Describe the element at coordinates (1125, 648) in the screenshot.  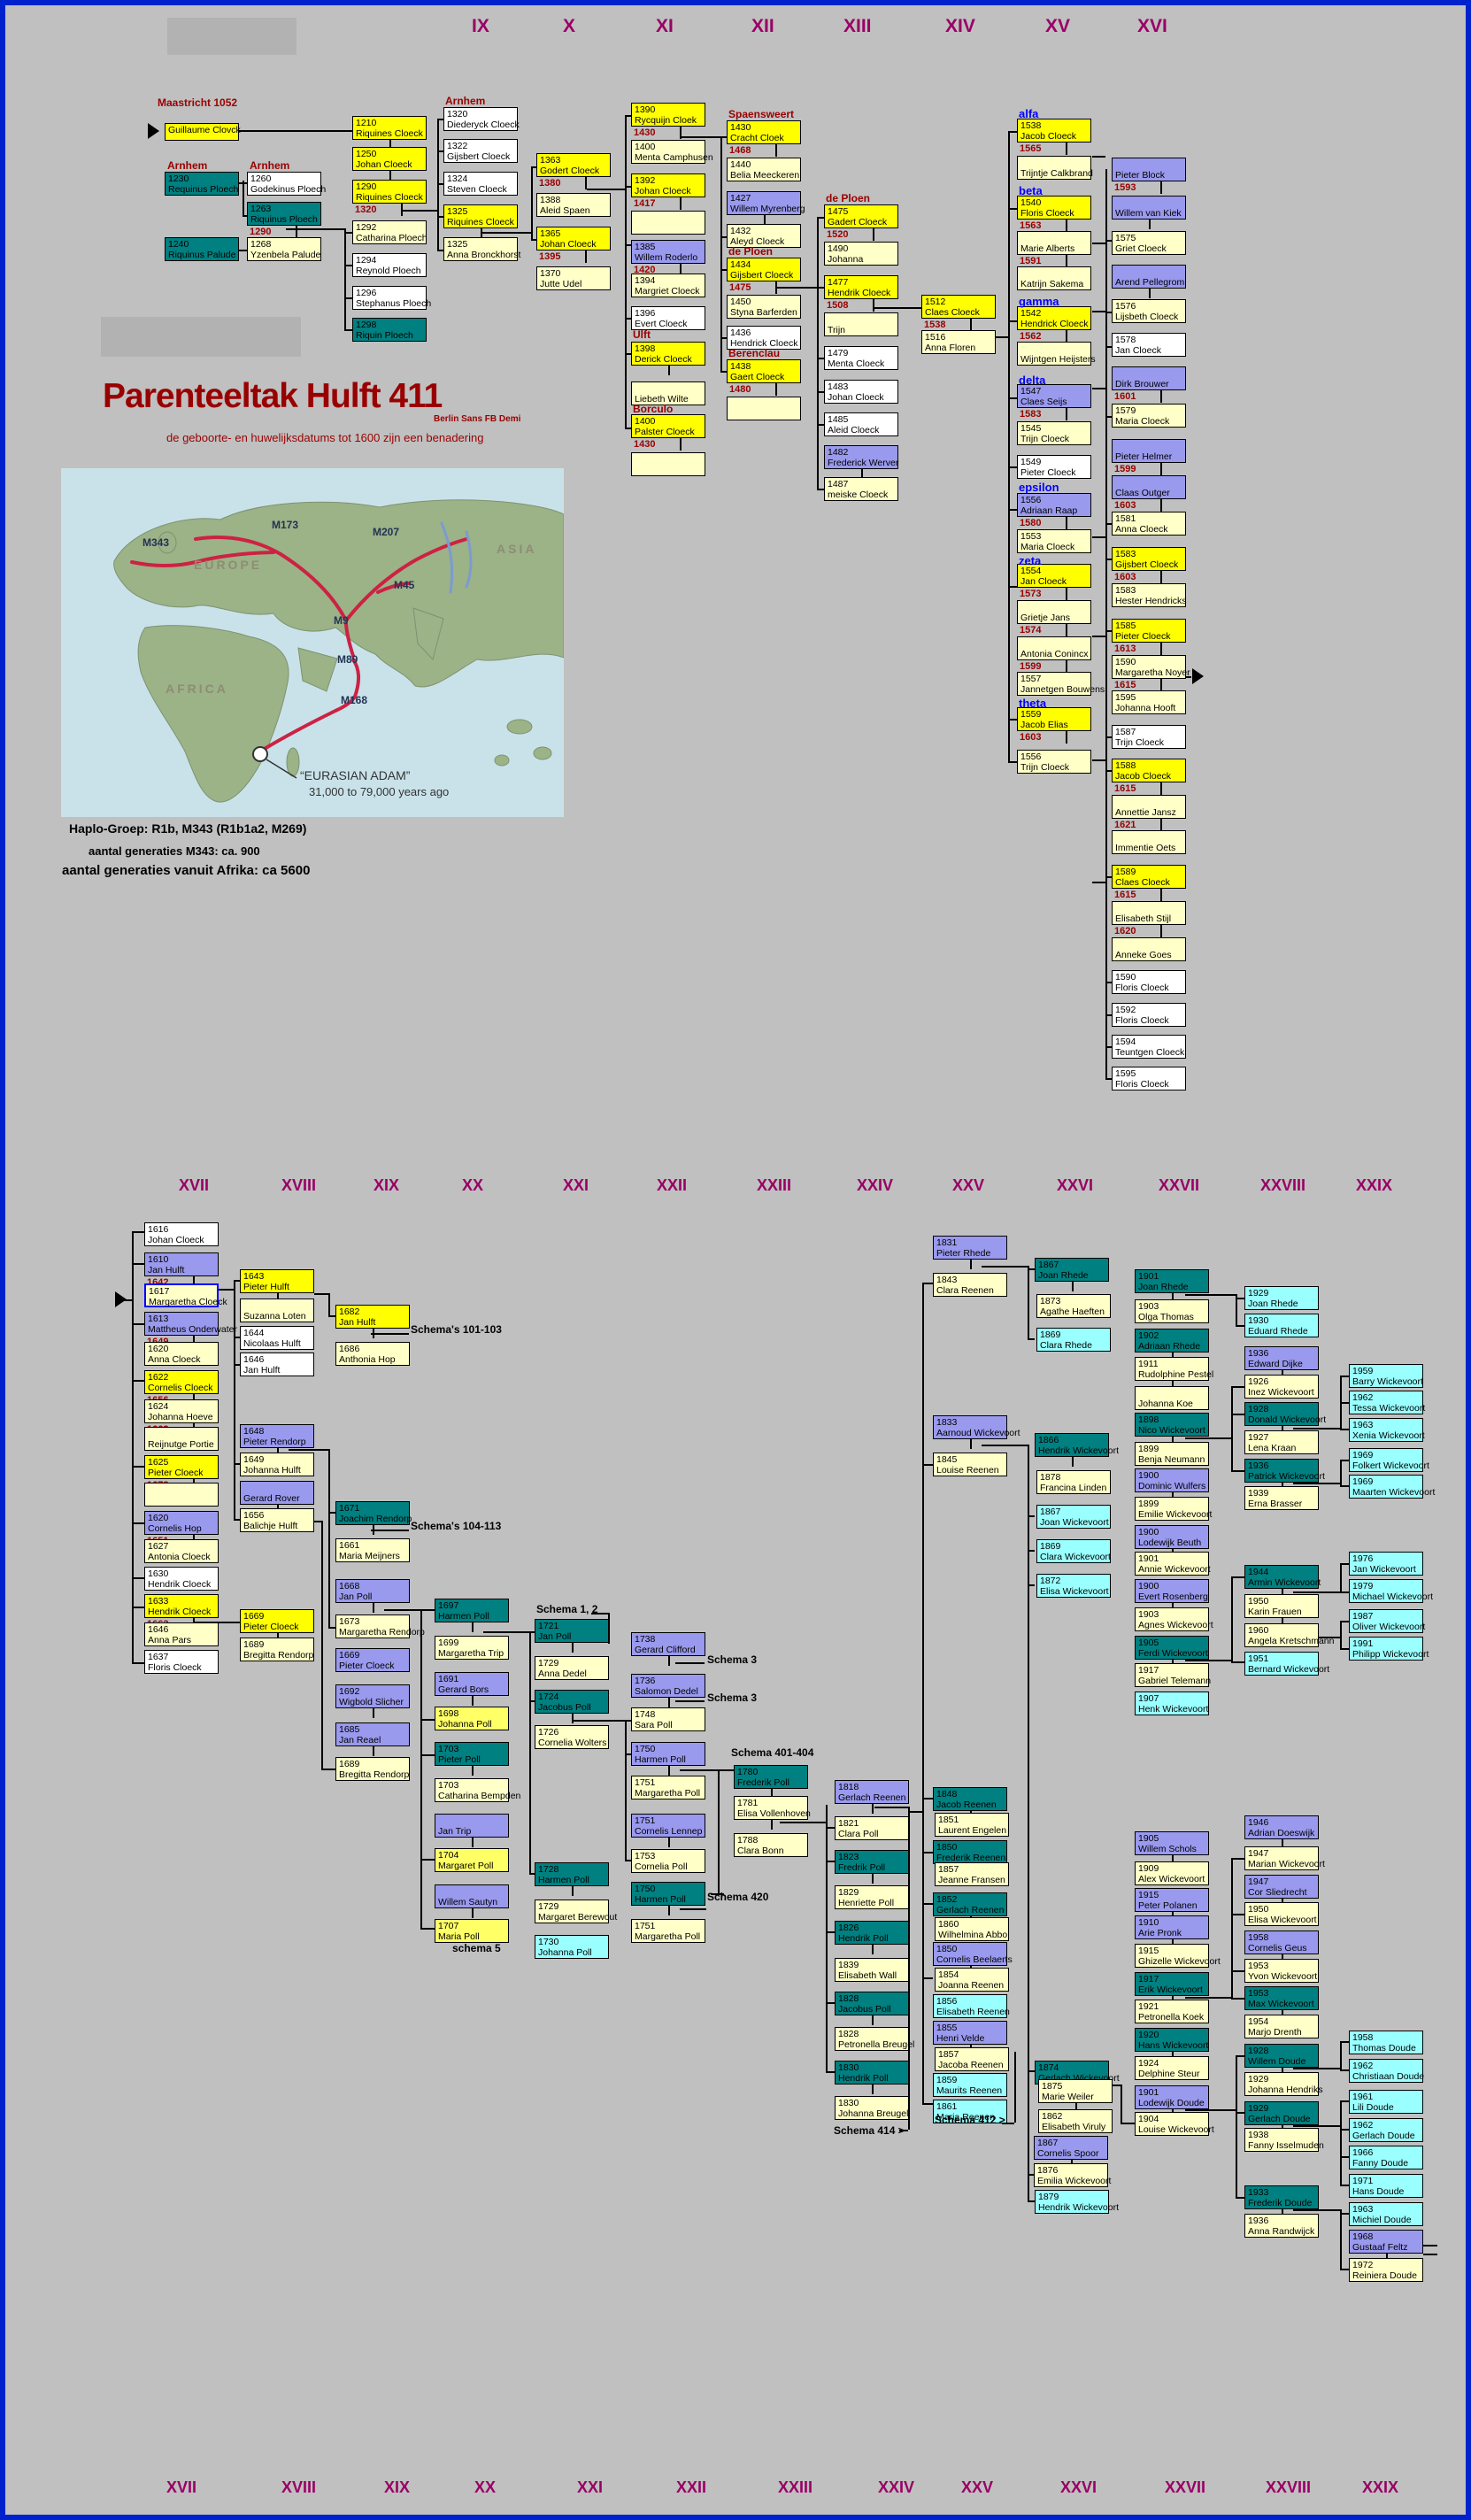
I see `marriage-year-label: 1613` at that location.